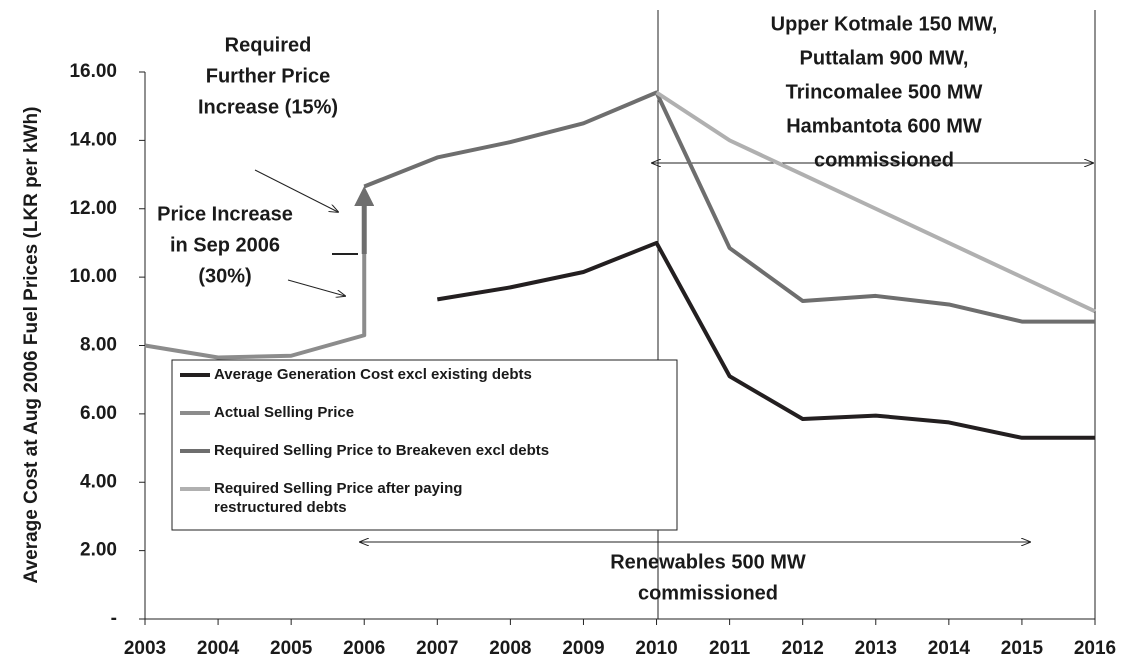 Image resolution: width=1131 pixels, height=664 pixels. I want to click on x-tick-label: 2007, so click(437, 648).